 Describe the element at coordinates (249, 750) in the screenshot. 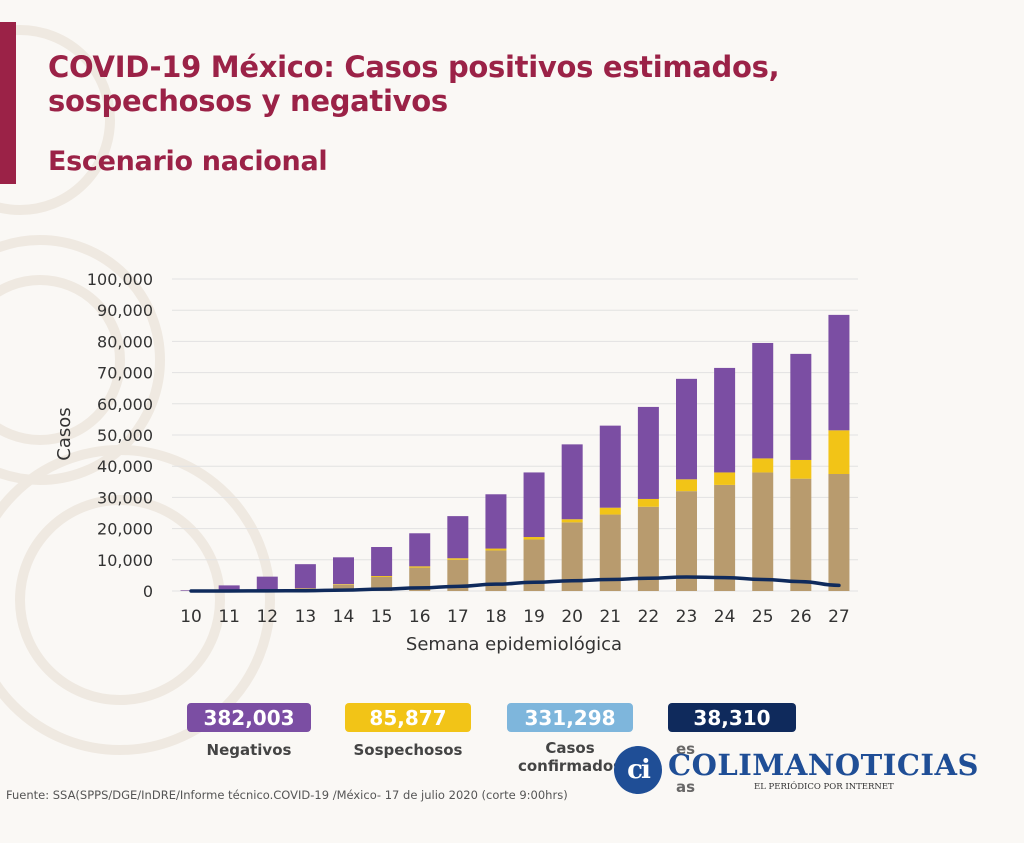

I see `negativos-label: Negativos` at that location.